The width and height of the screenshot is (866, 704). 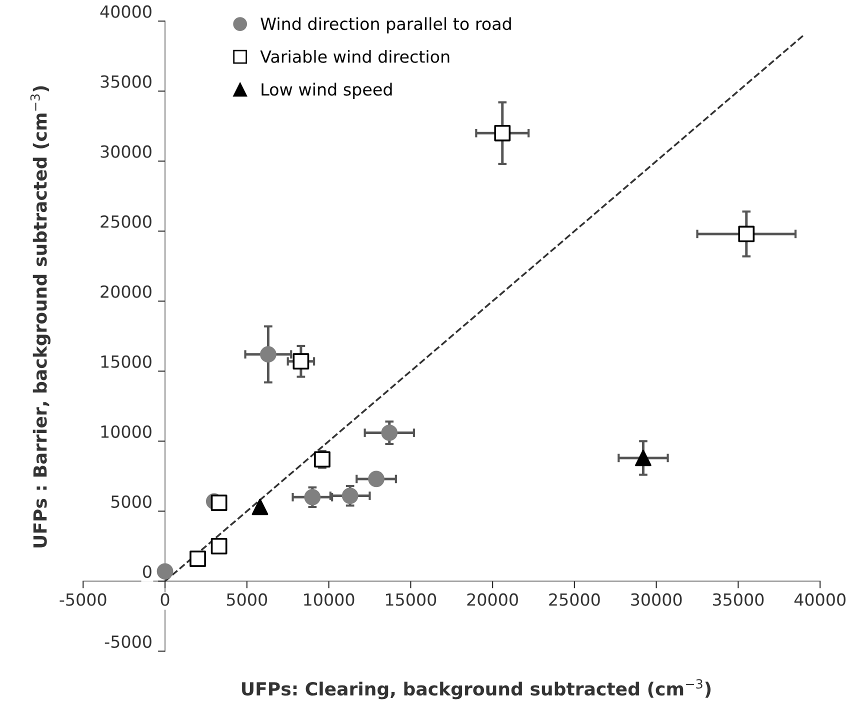 What do you see at coordinates (126, 81) in the screenshot?
I see `y-tick-label: 35000` at bounding box center [126, 81].